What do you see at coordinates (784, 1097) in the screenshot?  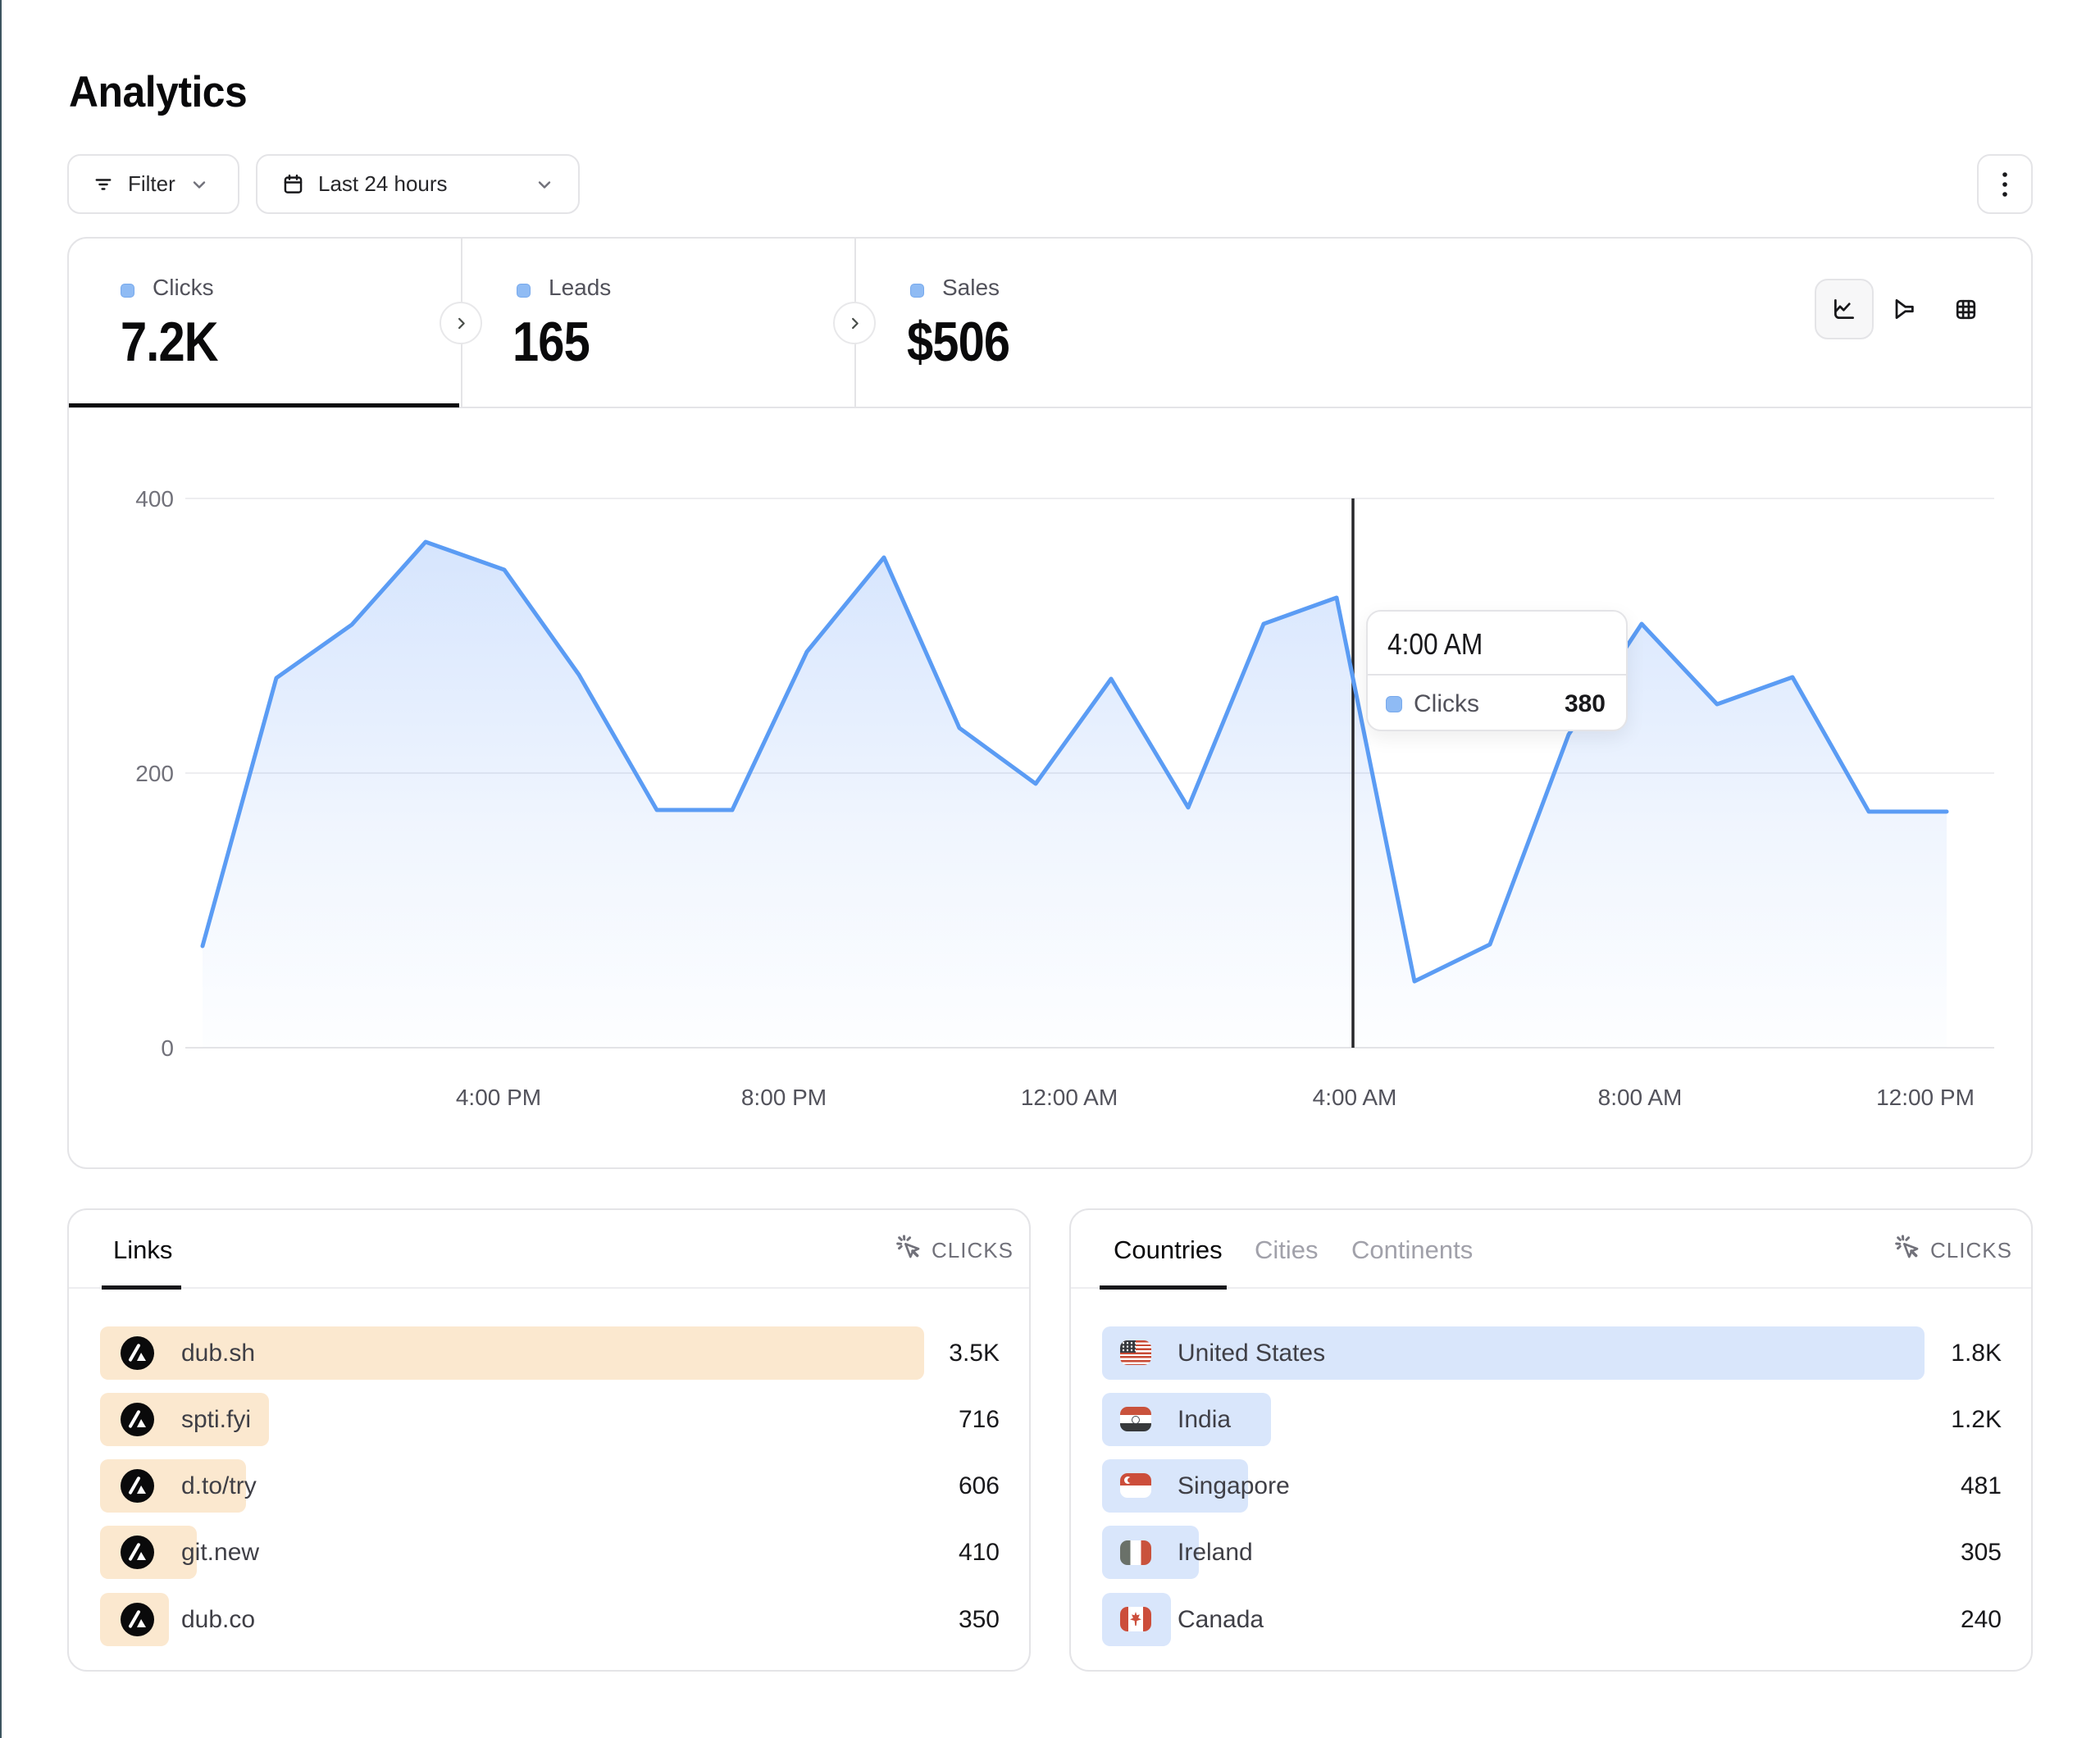 I see `svg-text: 8:00 PM` at bounding box center [784, 1097].